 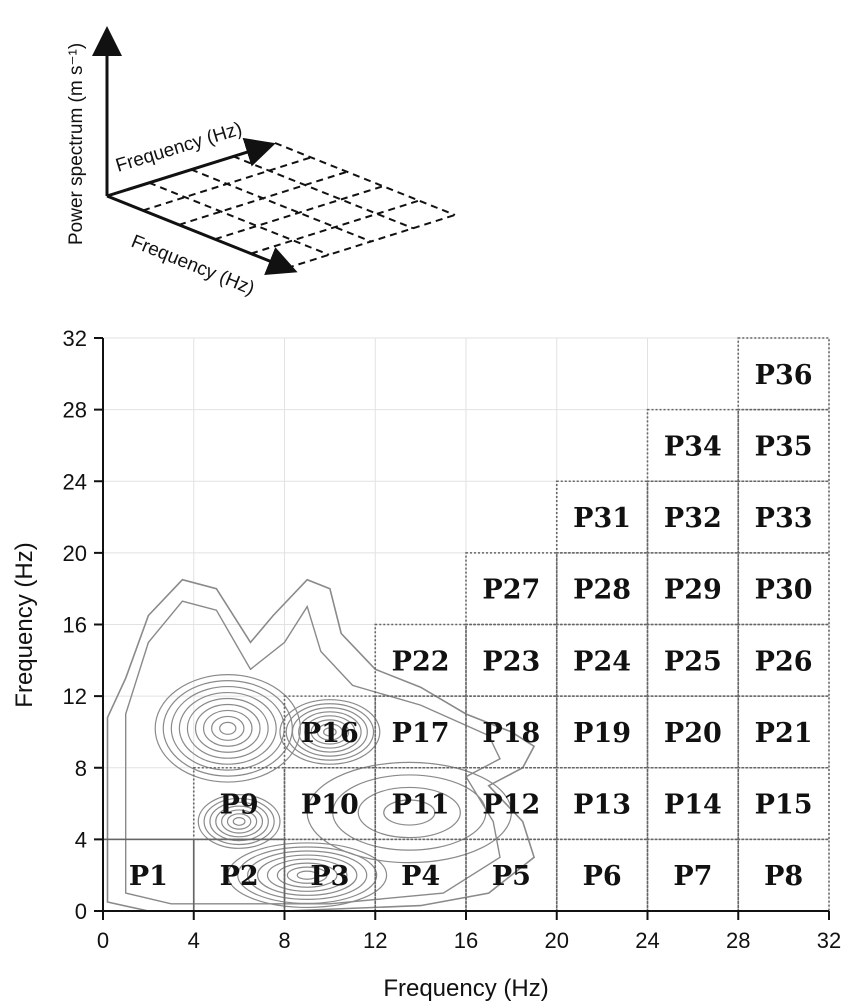 I want to click on x-tick-label: 16, so click(x=466, y=940).